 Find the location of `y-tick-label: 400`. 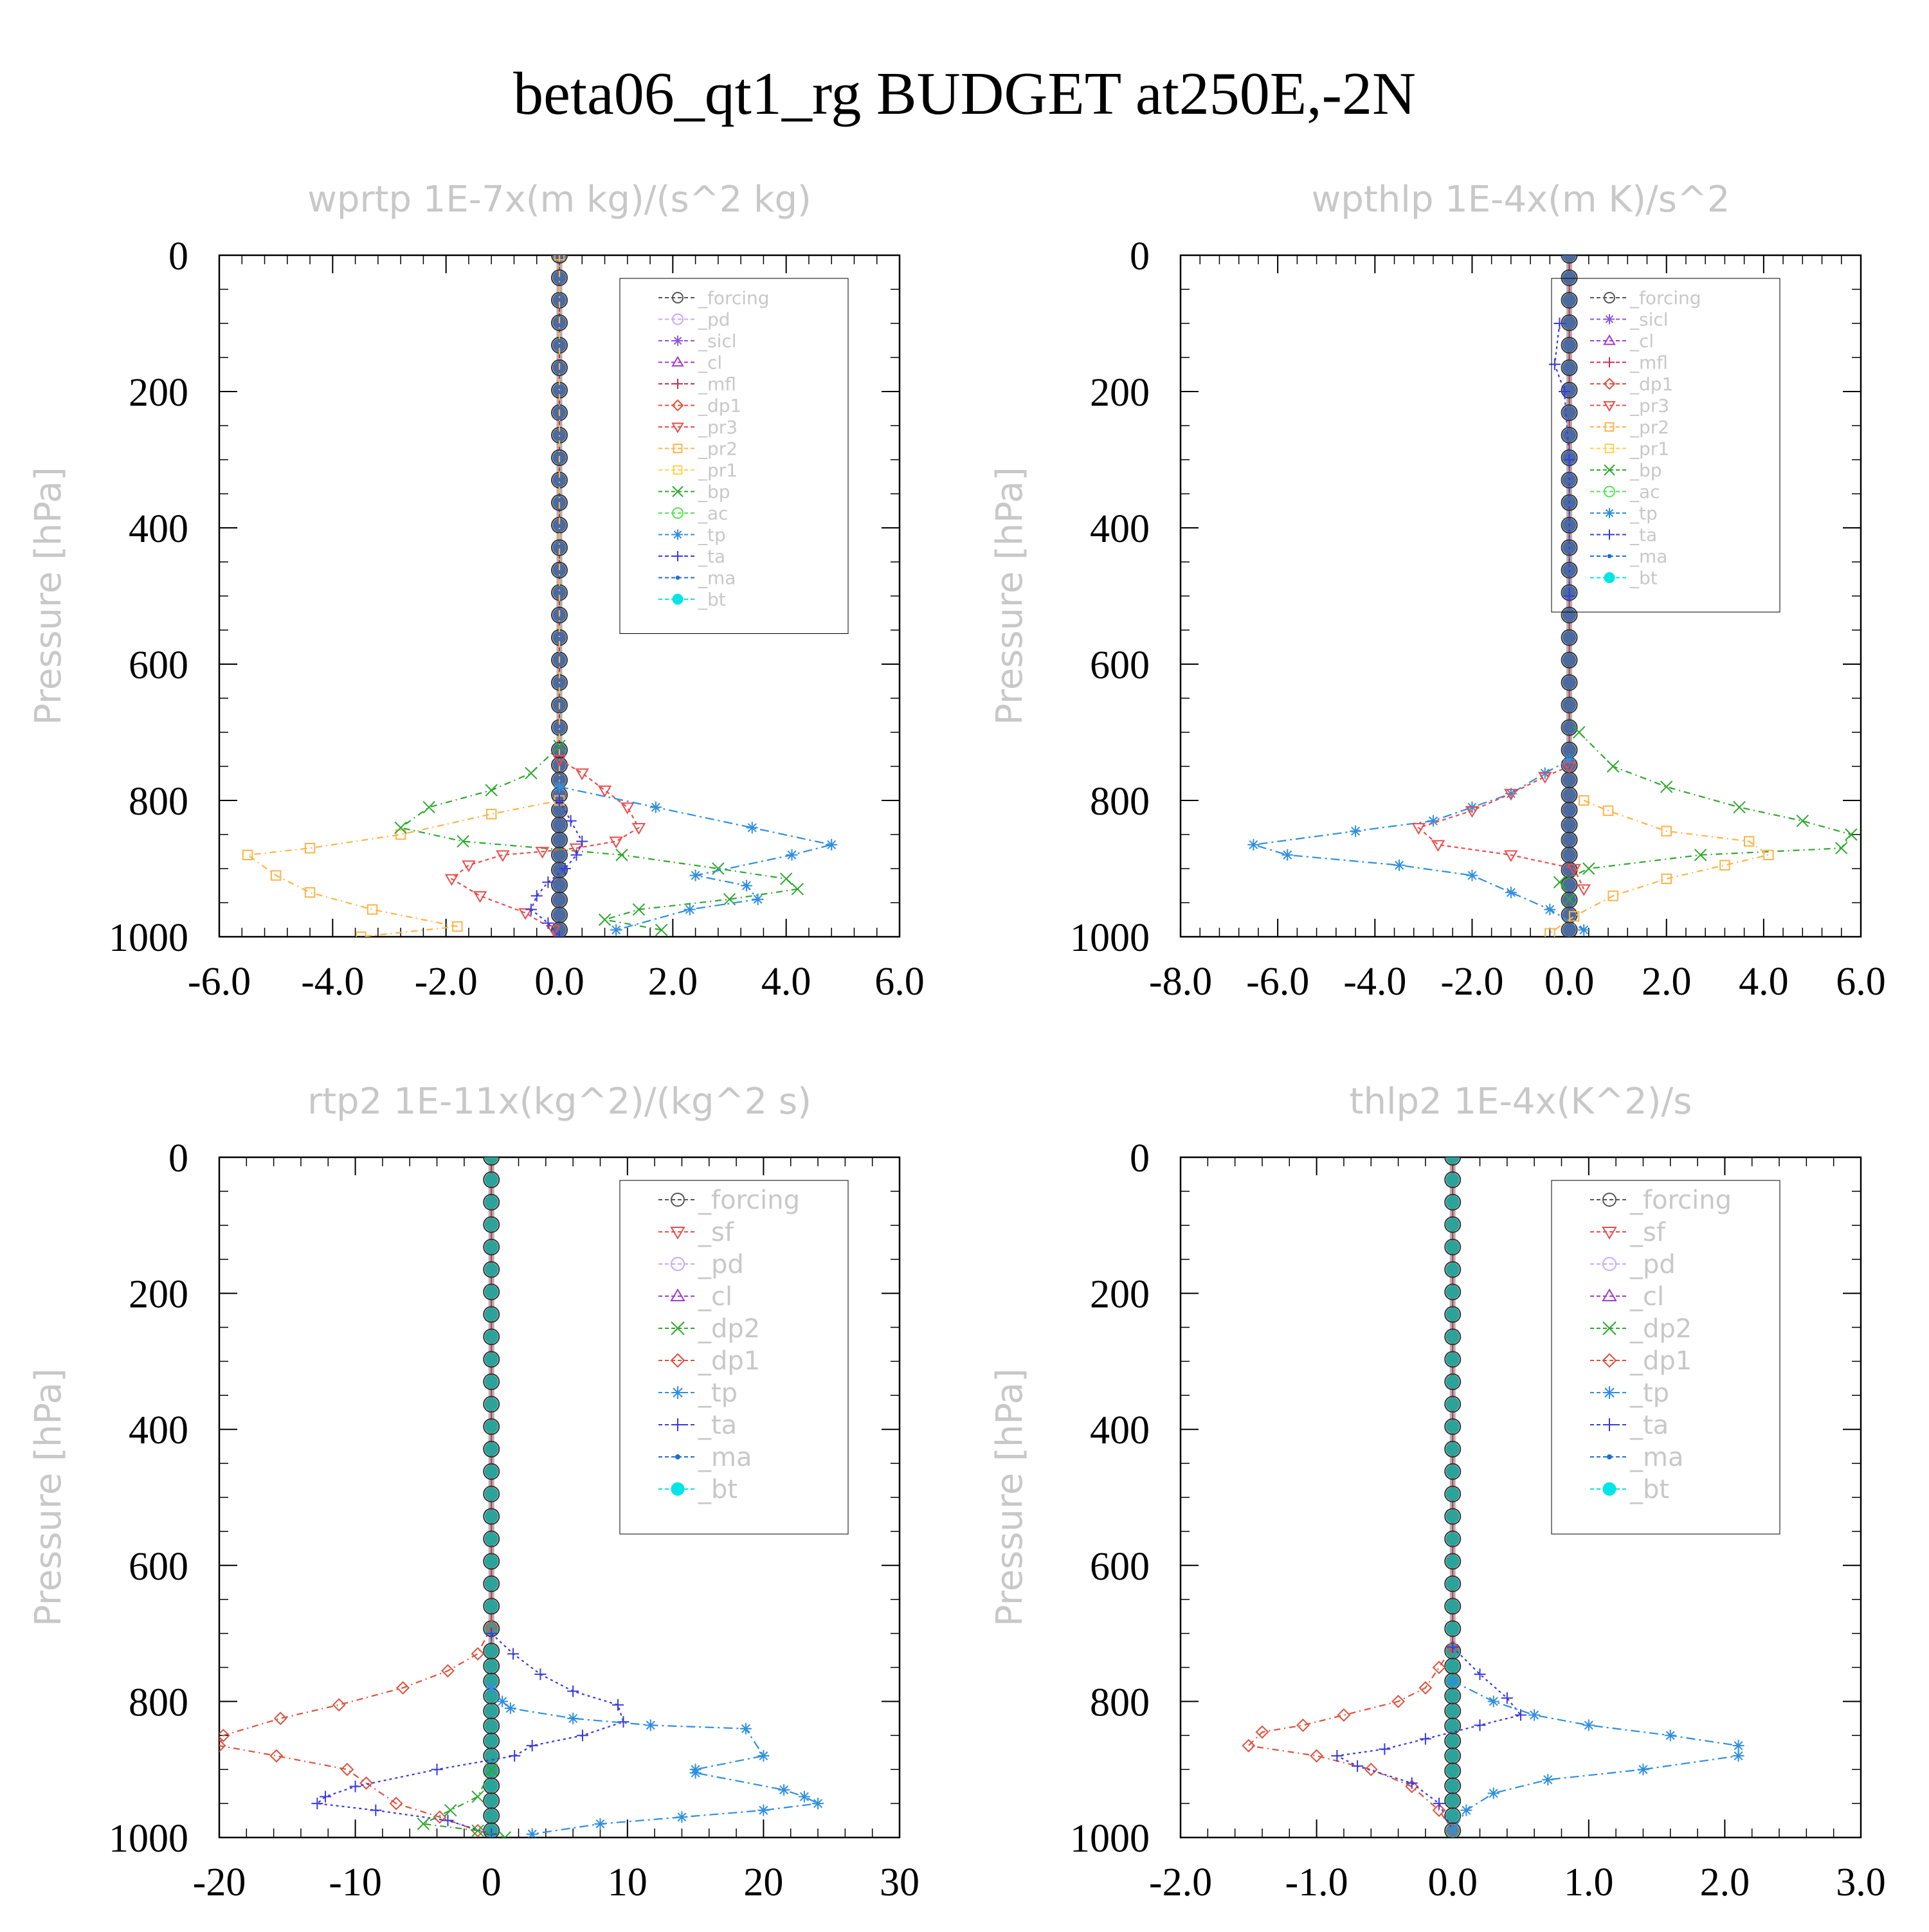

y-tick-label: 400 is located at coordinates (158, 529).